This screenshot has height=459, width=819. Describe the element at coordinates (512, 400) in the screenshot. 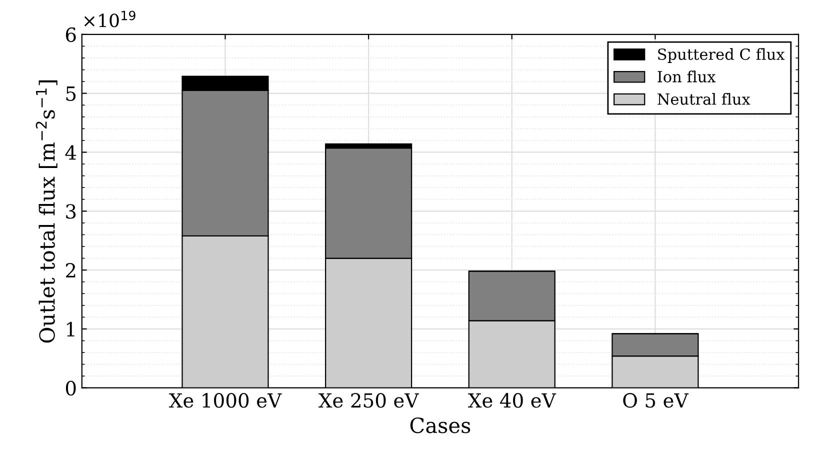

I see `x-tick-label: Xe 40 eV` at that location.